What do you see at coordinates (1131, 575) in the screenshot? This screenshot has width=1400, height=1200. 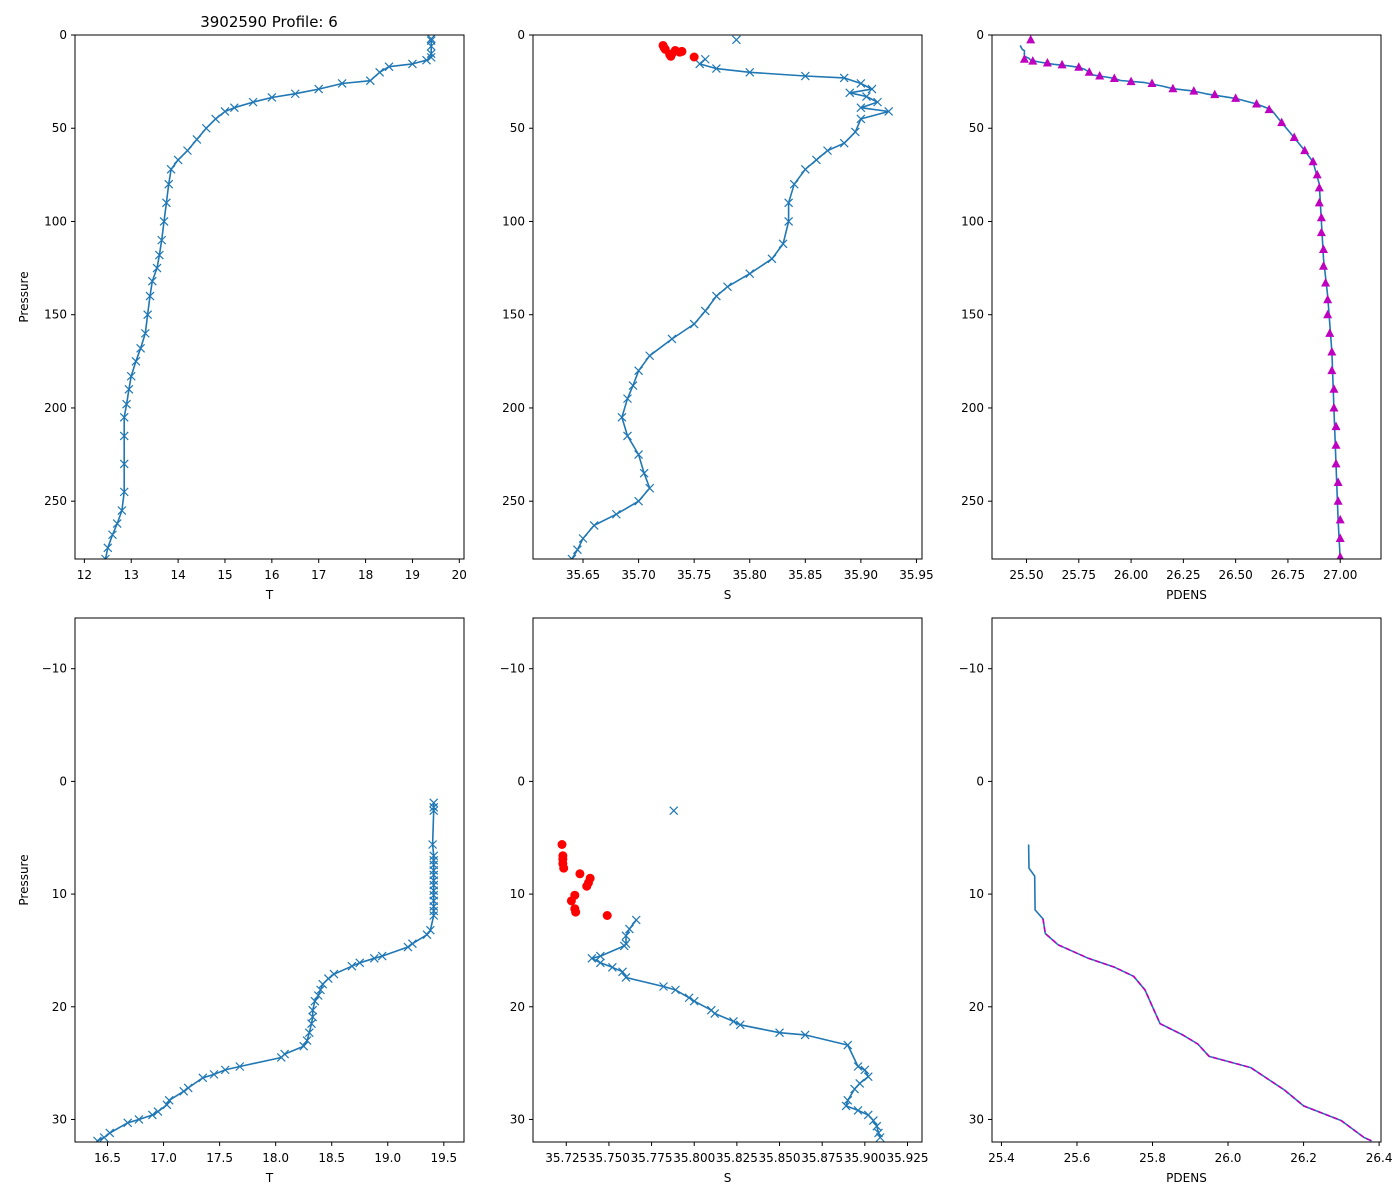 I see `x-tick-label: 26.00` at bounding box center [1131, 575].